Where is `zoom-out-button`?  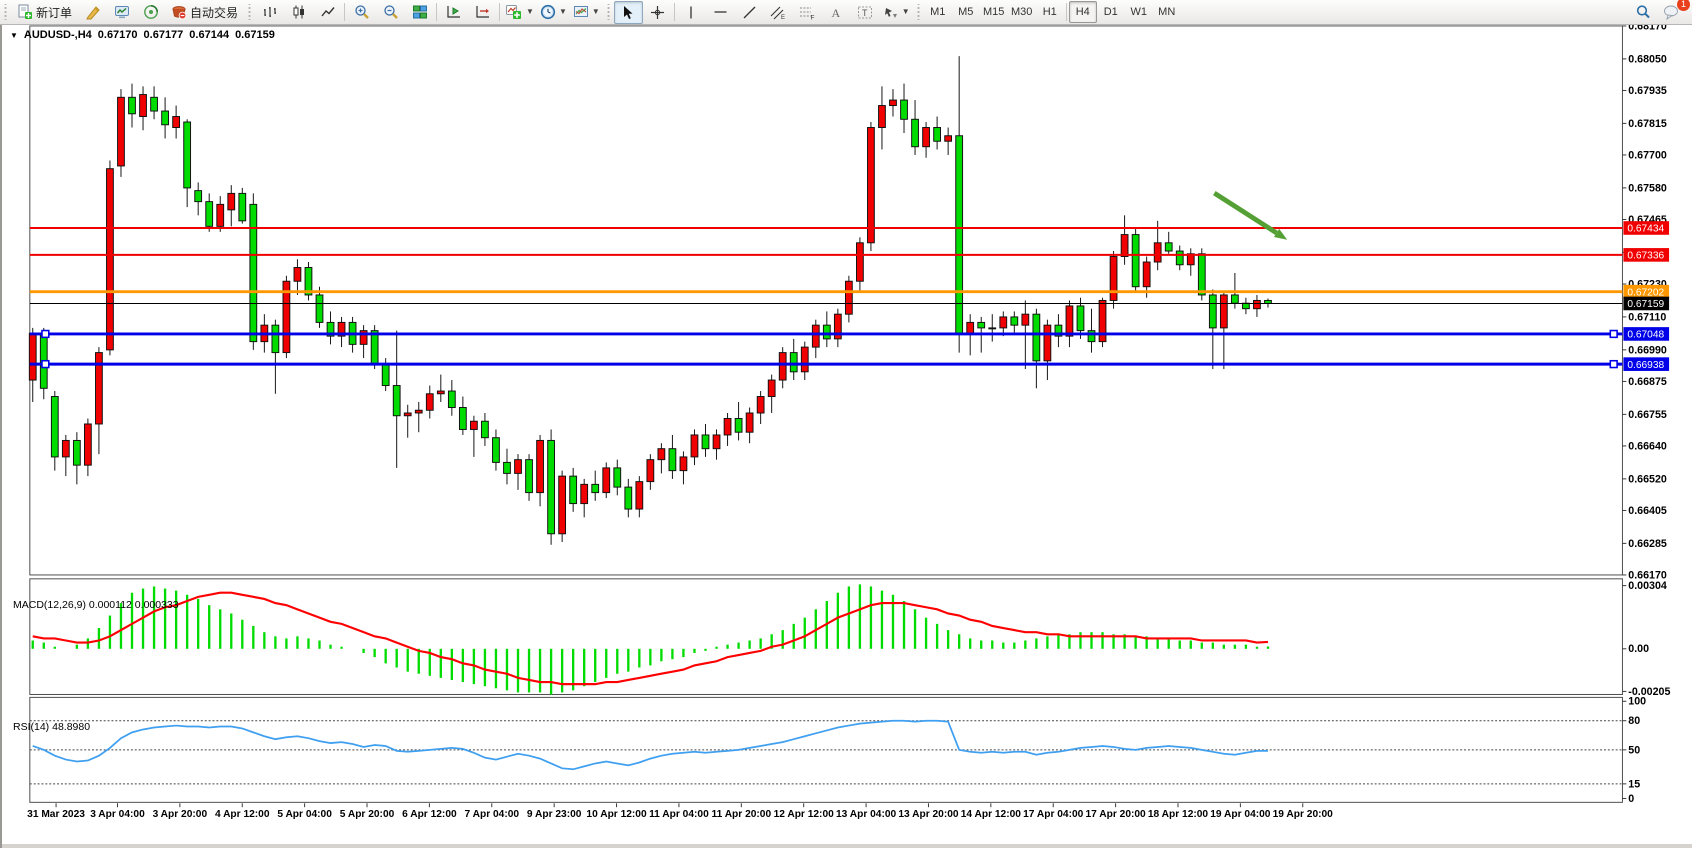
zoom-out-button is located at coordinates (390, 12).